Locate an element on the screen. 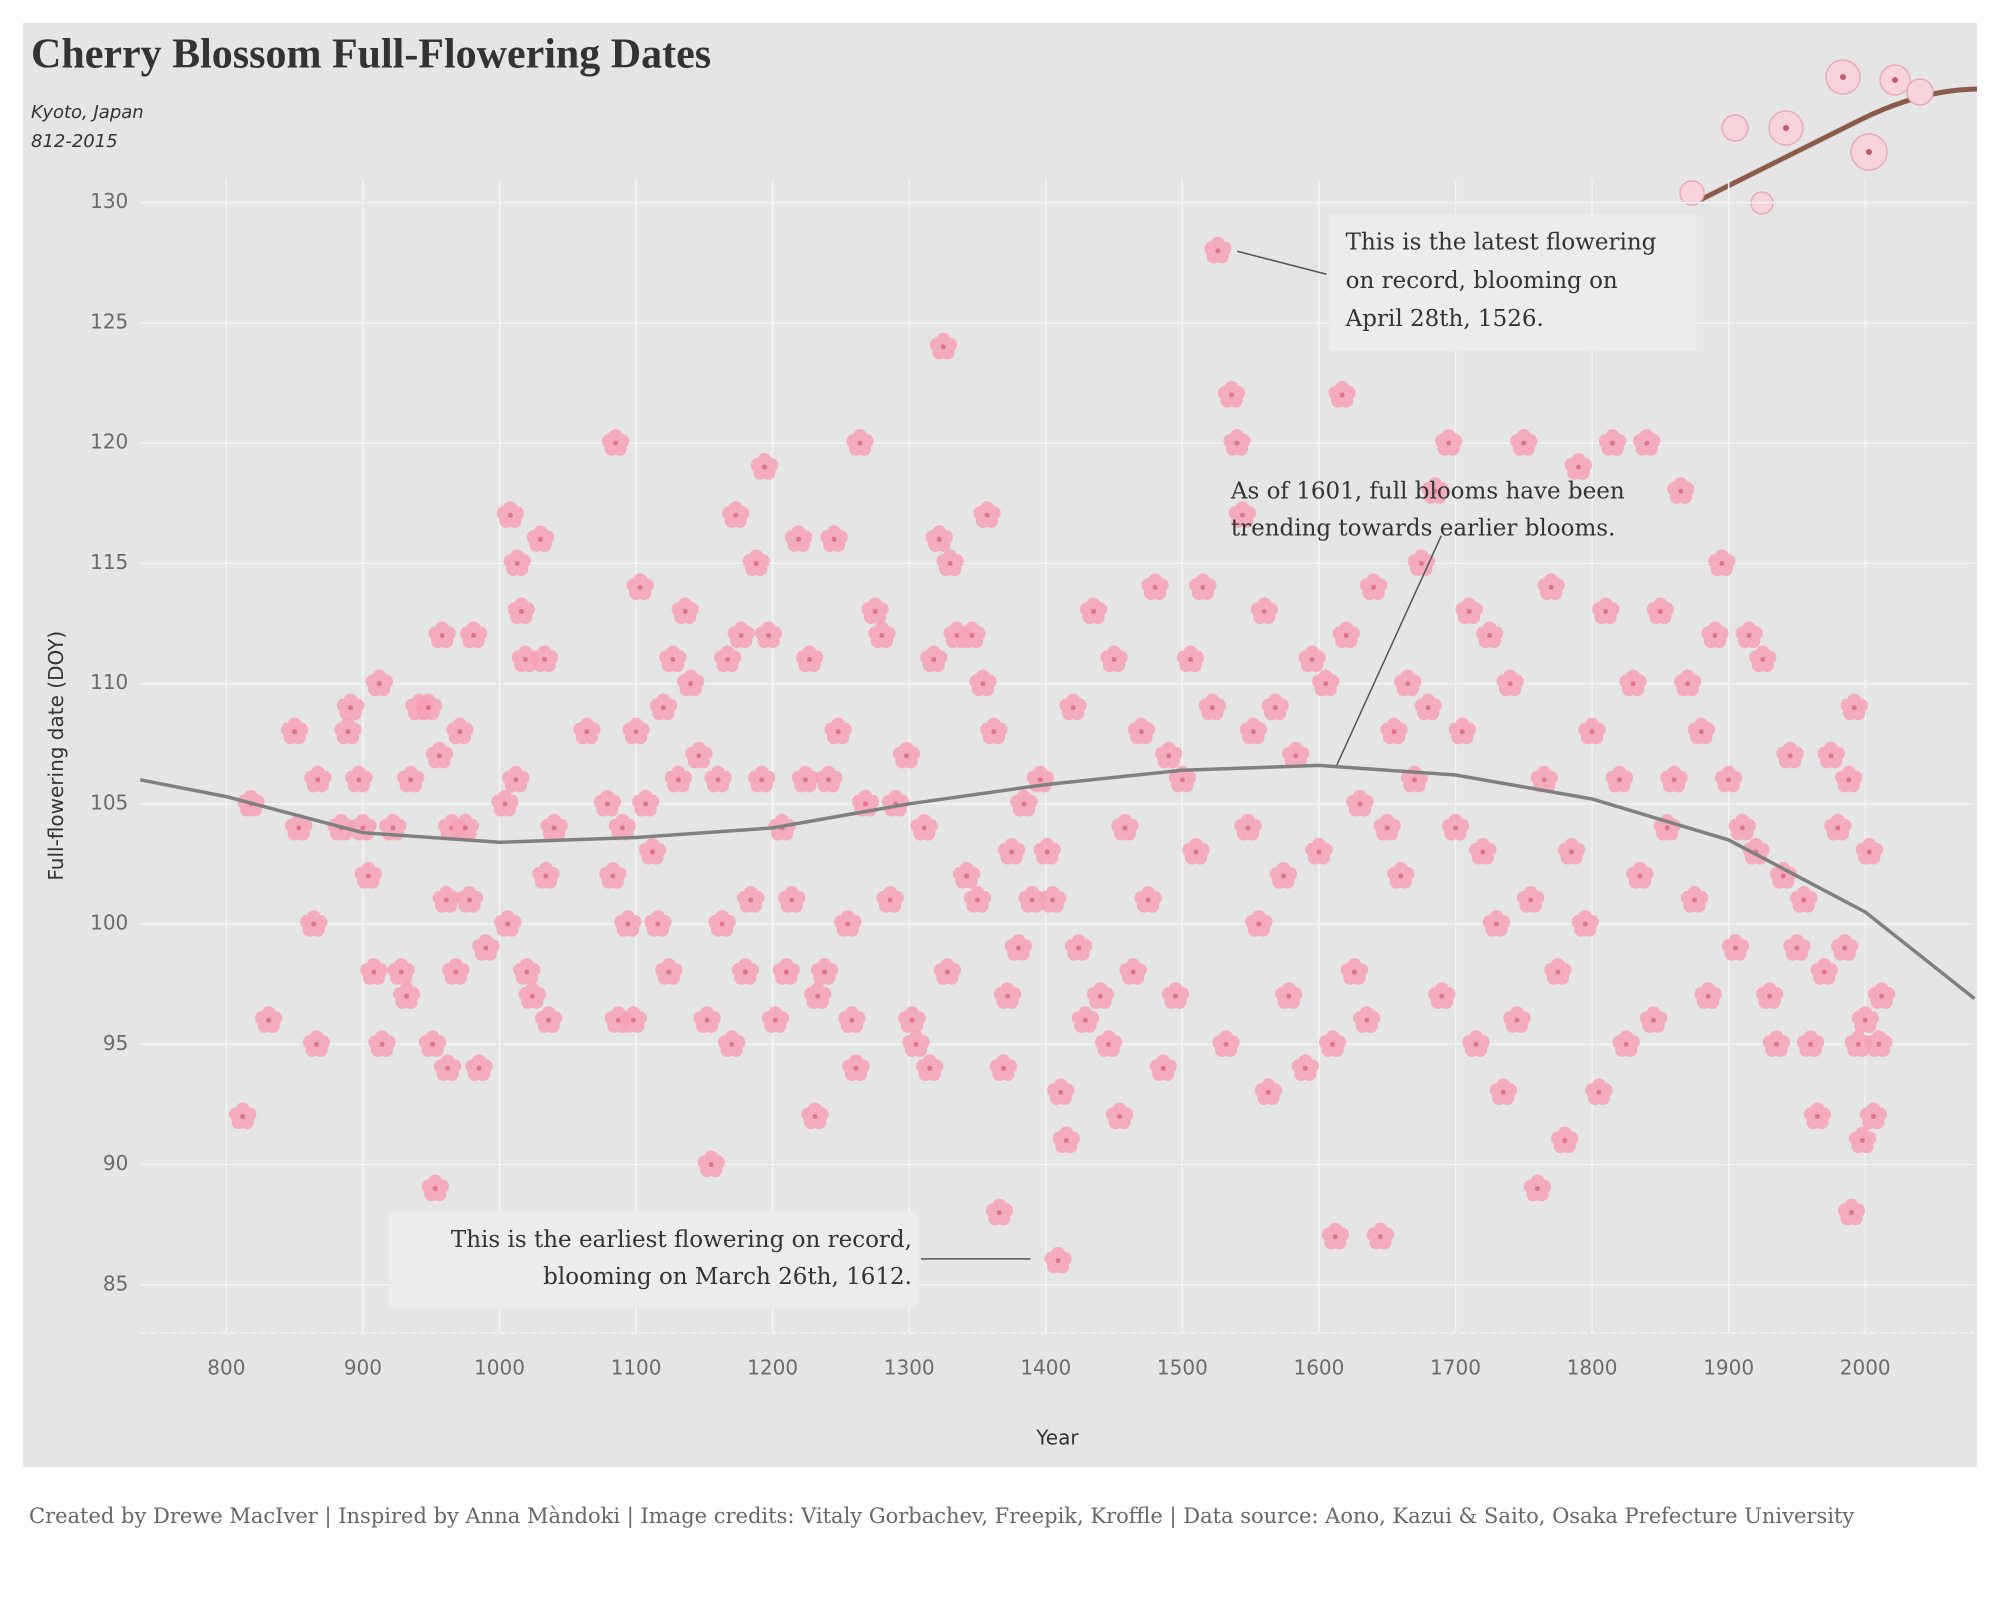 This screenshot has width=2000, height=1600. y-tick-label: 85 is located at coordinates (115, 1283).